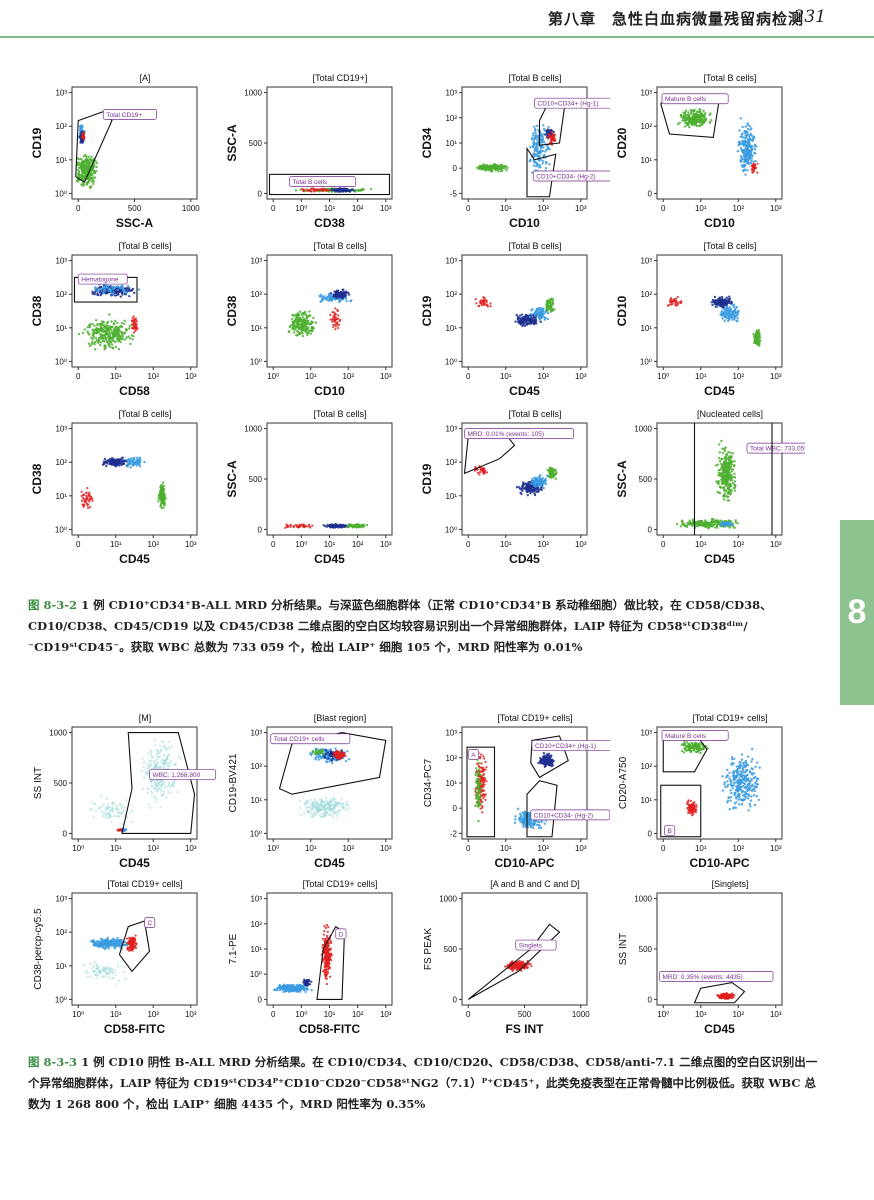 The width and height of the screenshot is (874, 1200). Describe the element at coordinates (177, 775) in the screenshot. I see `gate-label: WBC: 1,268,800` at that location.